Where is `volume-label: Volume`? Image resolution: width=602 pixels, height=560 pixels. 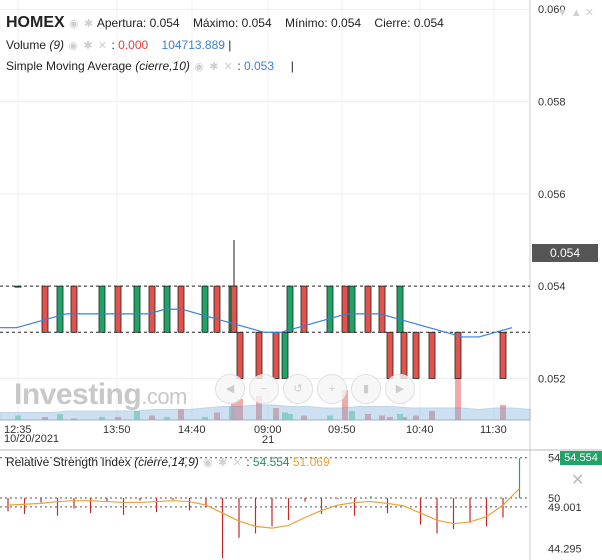 volume-label: Volume is located at coordinates (26, 45).